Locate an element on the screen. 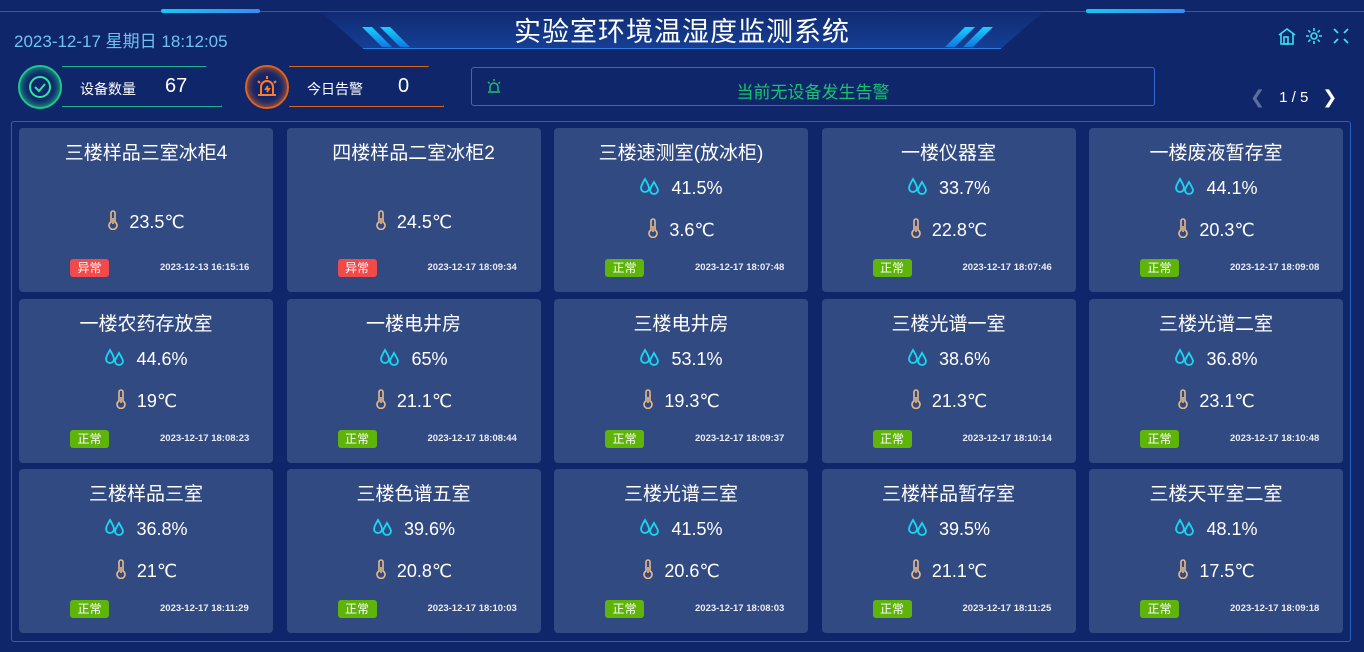  humidity-value: 44.6% is located at coordinates (162, 358).